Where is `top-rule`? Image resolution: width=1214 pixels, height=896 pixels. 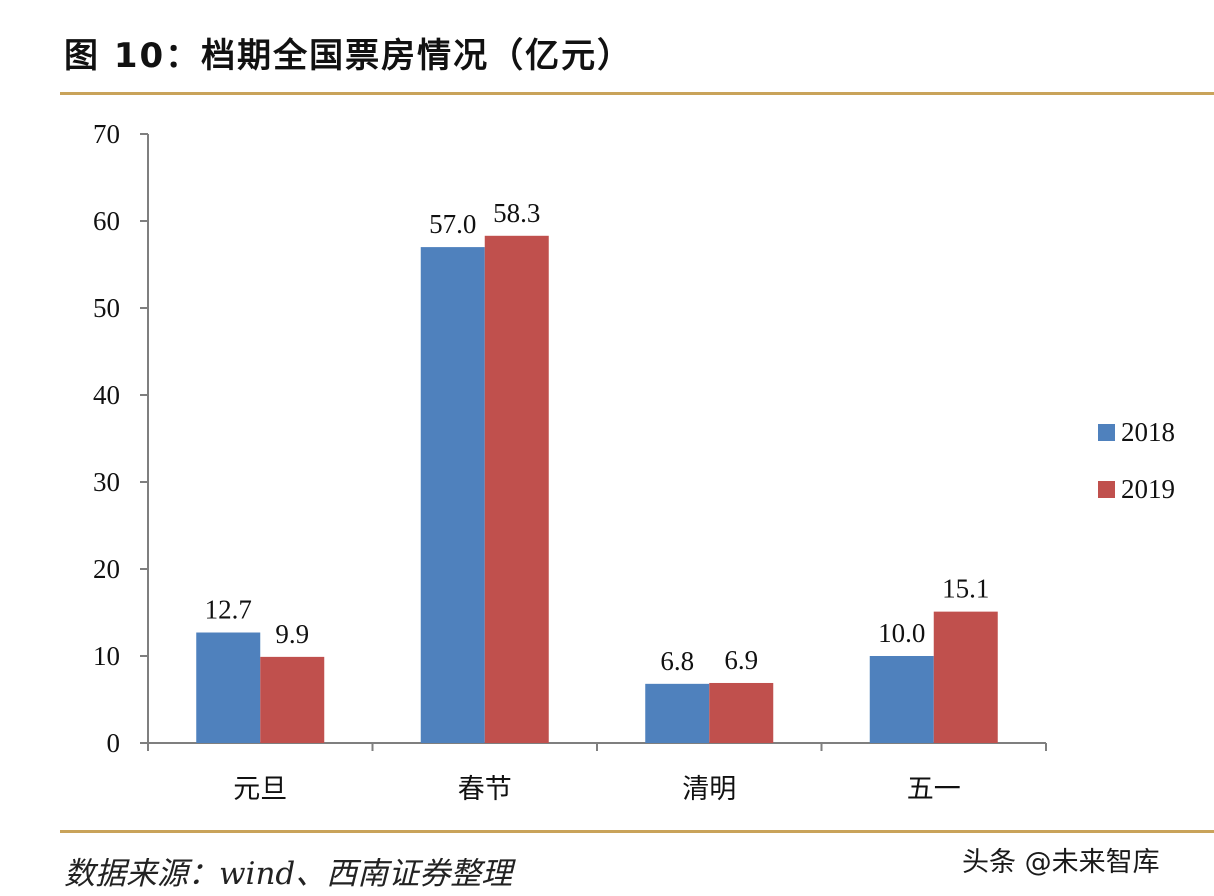 top-rule is located at coordinates (637, 93).